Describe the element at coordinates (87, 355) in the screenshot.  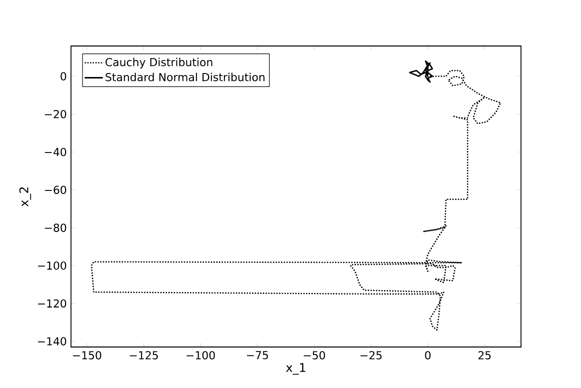
I see `x-tick-label: −150` at that location.